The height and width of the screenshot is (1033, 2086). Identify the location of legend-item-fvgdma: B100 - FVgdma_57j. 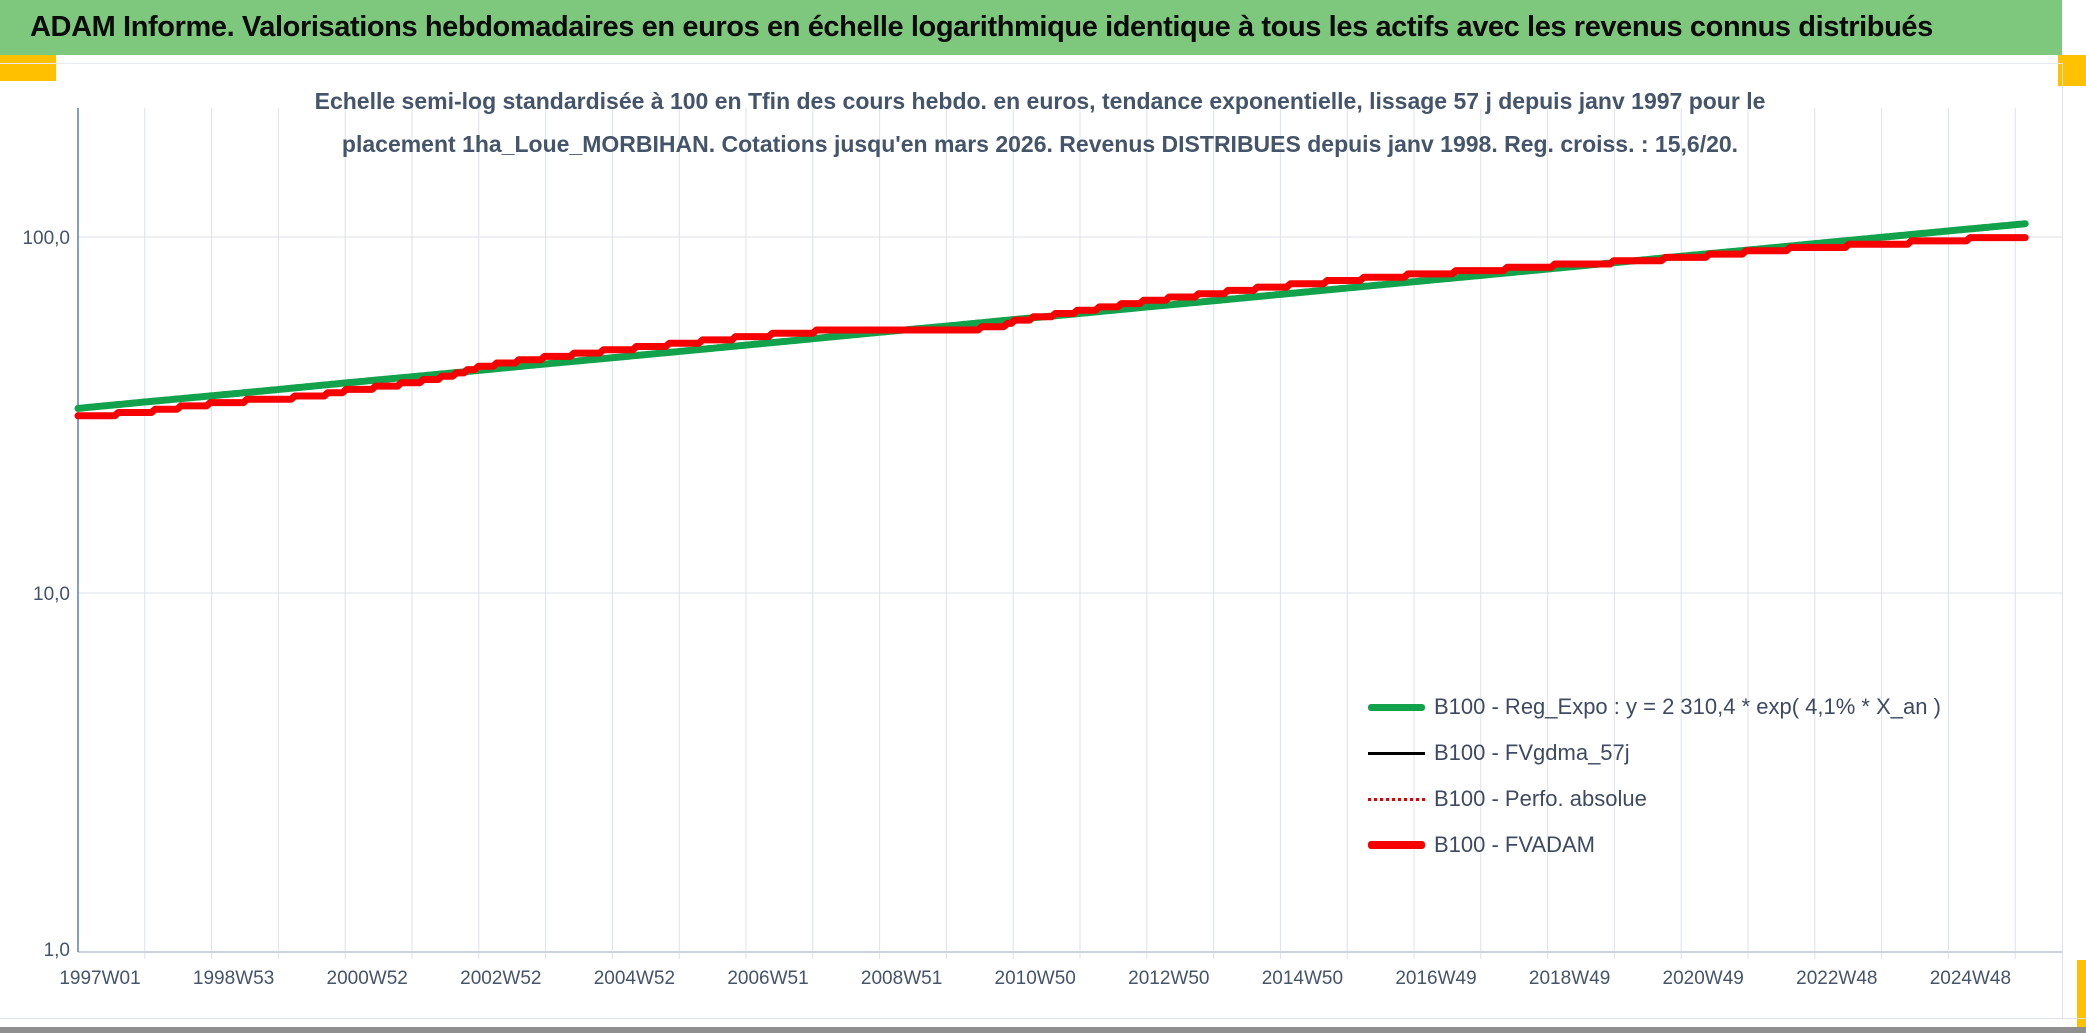
(1654, 753).